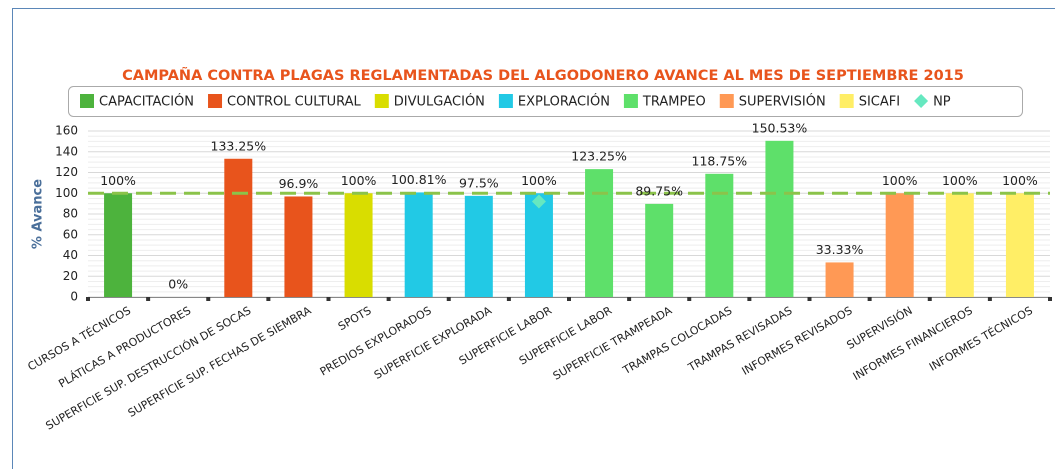  I want to click on y-tick-label: 20, so click(70, 276).